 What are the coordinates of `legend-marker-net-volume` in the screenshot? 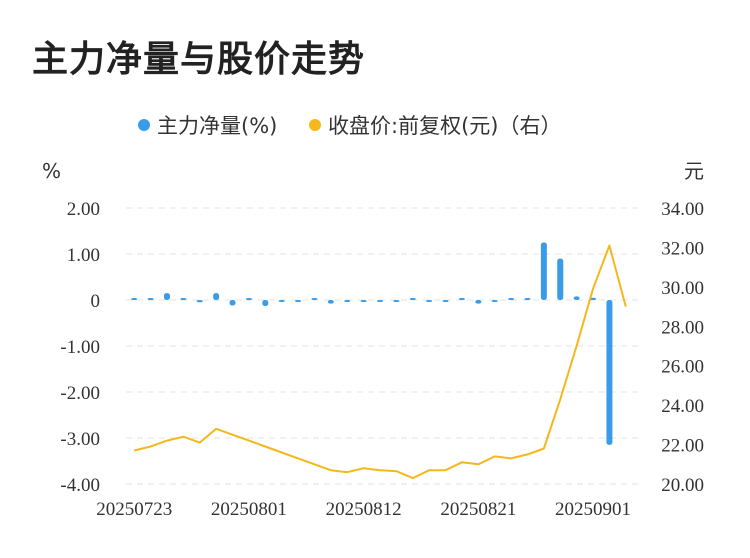 It's located at (144, 125).